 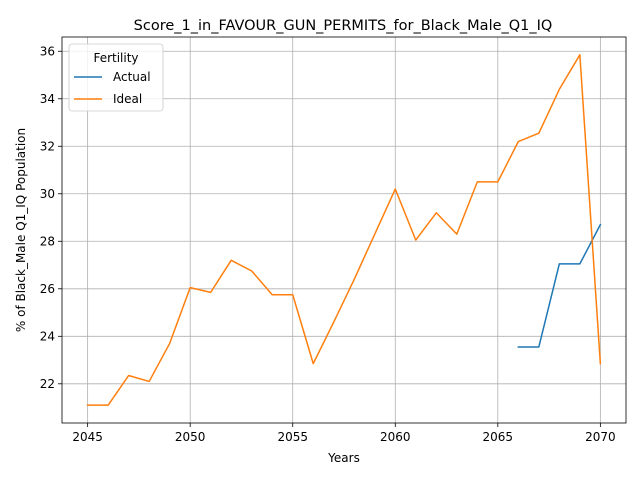 What do you see at coordinates (47, 146) in the screenshot?
I see `y-tick-label: 32` at bounding box center [47, 146].